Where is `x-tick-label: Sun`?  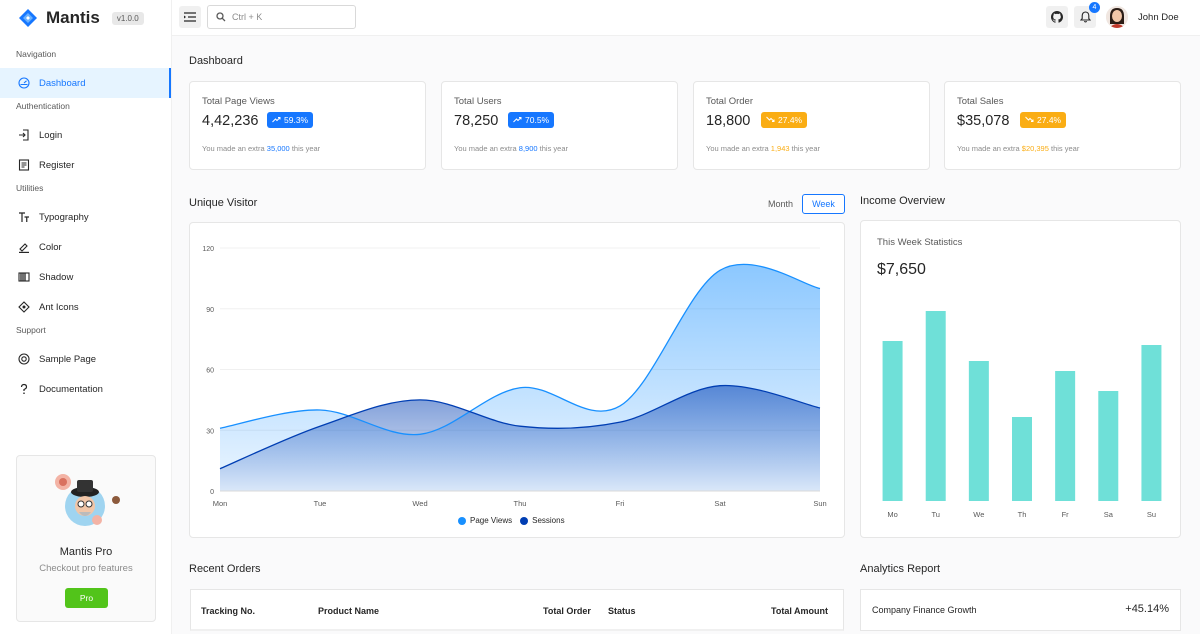
x-tick-label: Sun is located at coordinates (819, 503).